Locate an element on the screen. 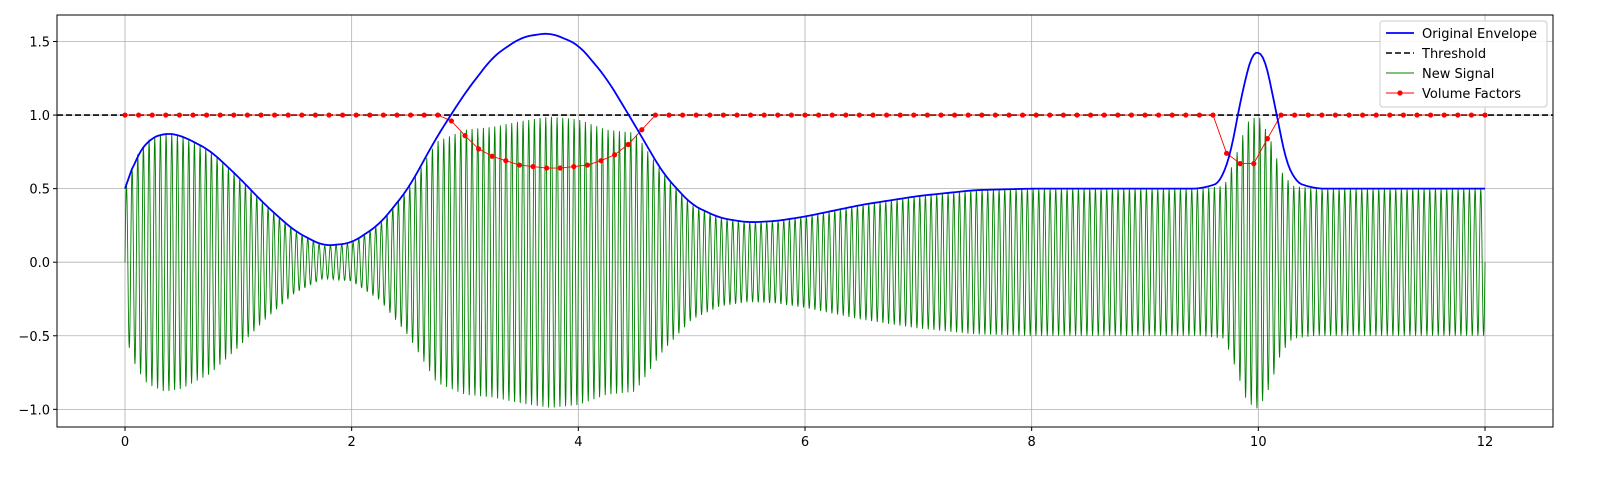 The image size is (1623, 480). legend-label: Threshold is located at coordinates (1453, 54).